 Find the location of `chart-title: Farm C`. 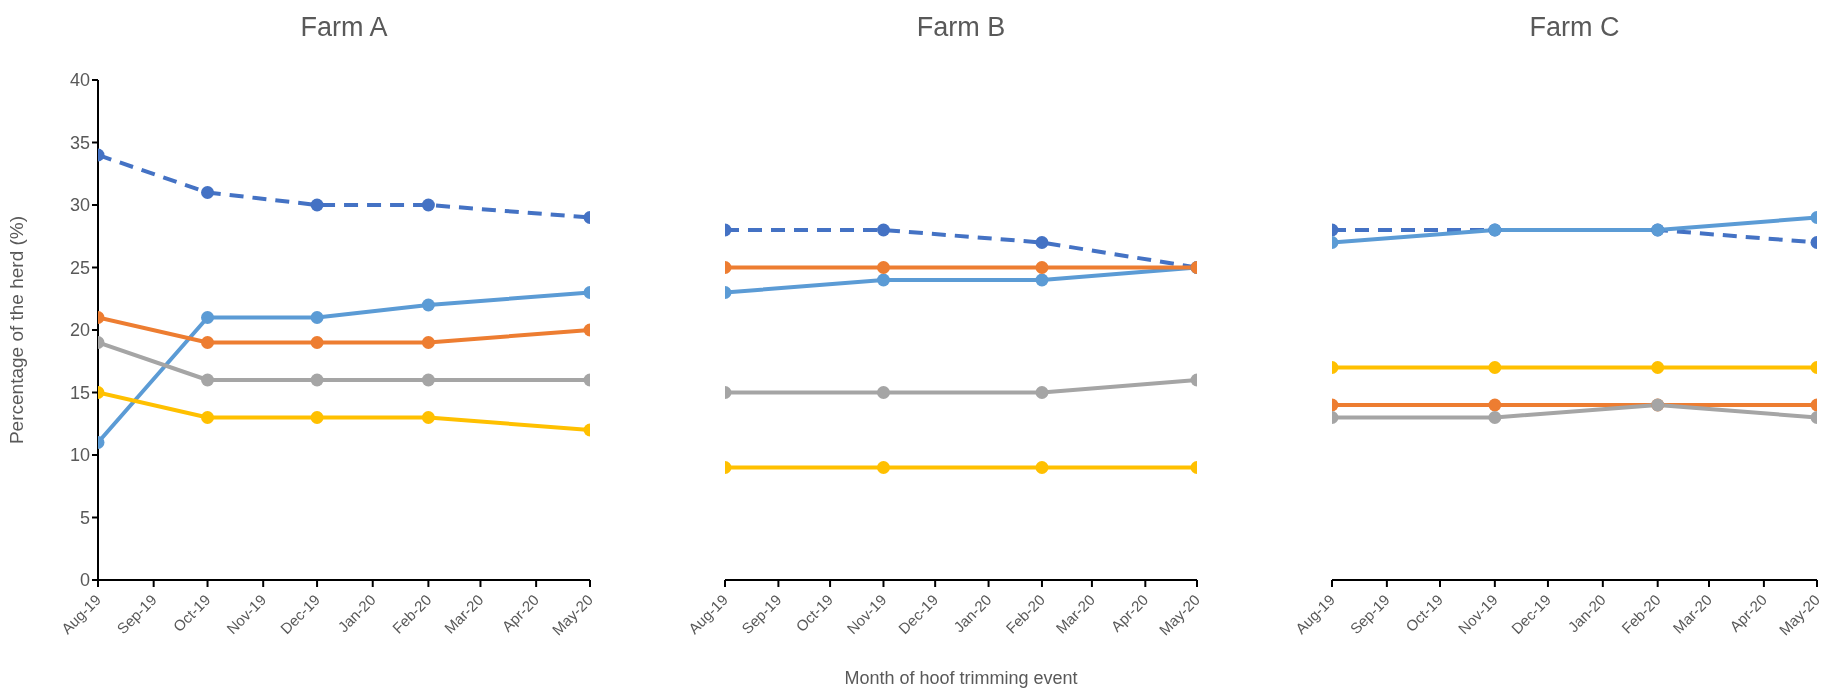

chart-title: Farm C is located at coordinates (1574, 27).